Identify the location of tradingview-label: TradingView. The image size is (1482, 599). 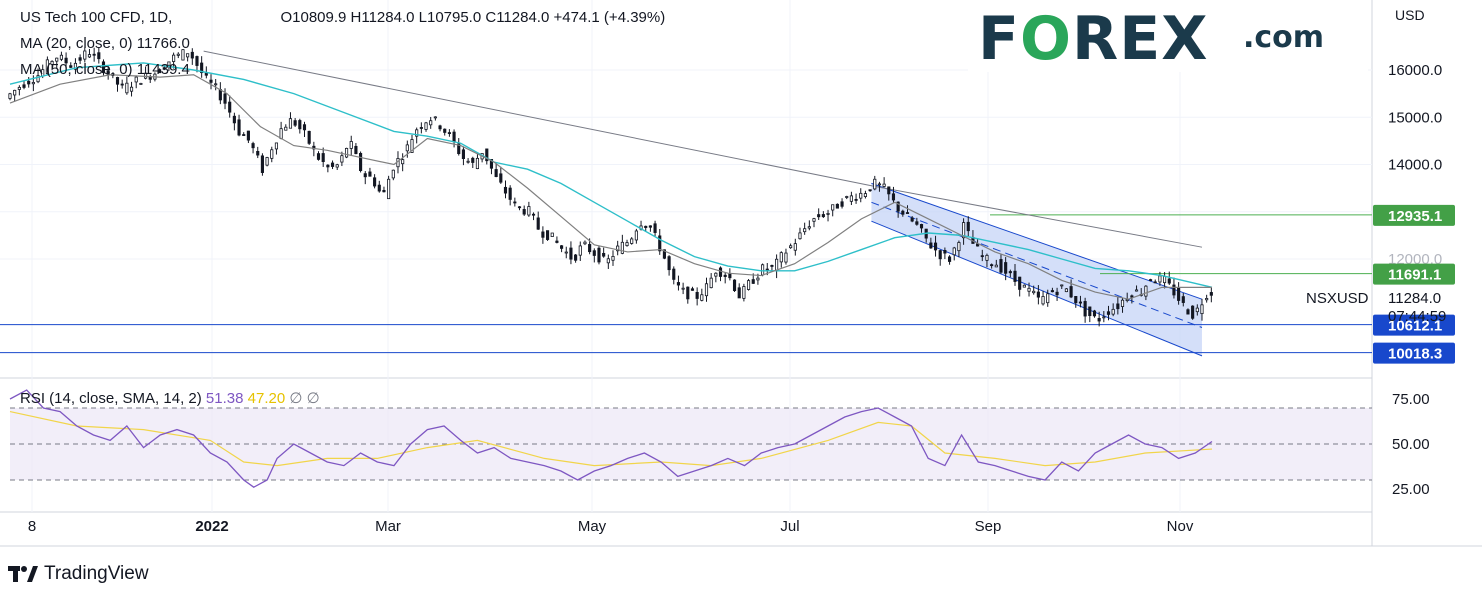
(96, 573).